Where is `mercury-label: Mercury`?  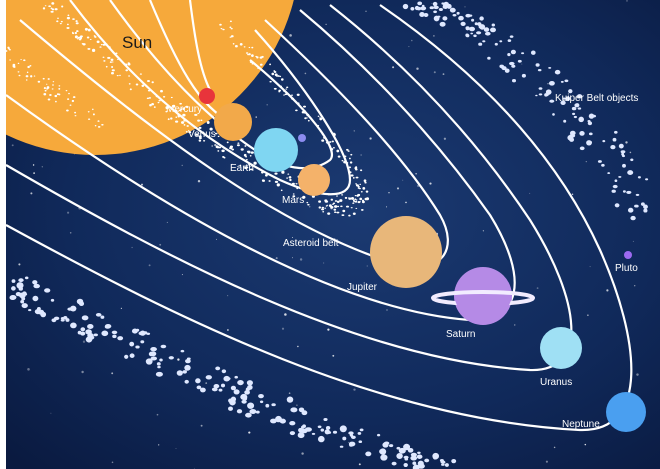 mercury-label: Mercury is located at coordinates (184, 109).